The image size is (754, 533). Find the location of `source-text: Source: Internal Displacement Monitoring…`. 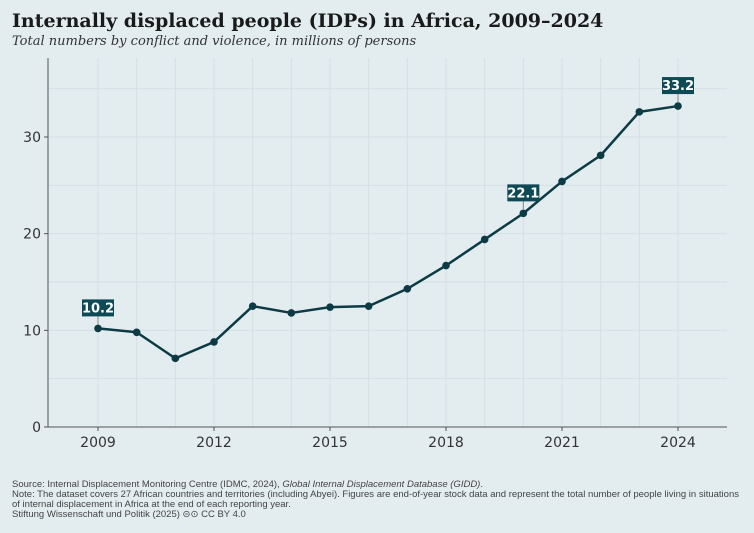

source-text: Source: Internal Displacement Monitoring… is located at coordinates (147, 484).